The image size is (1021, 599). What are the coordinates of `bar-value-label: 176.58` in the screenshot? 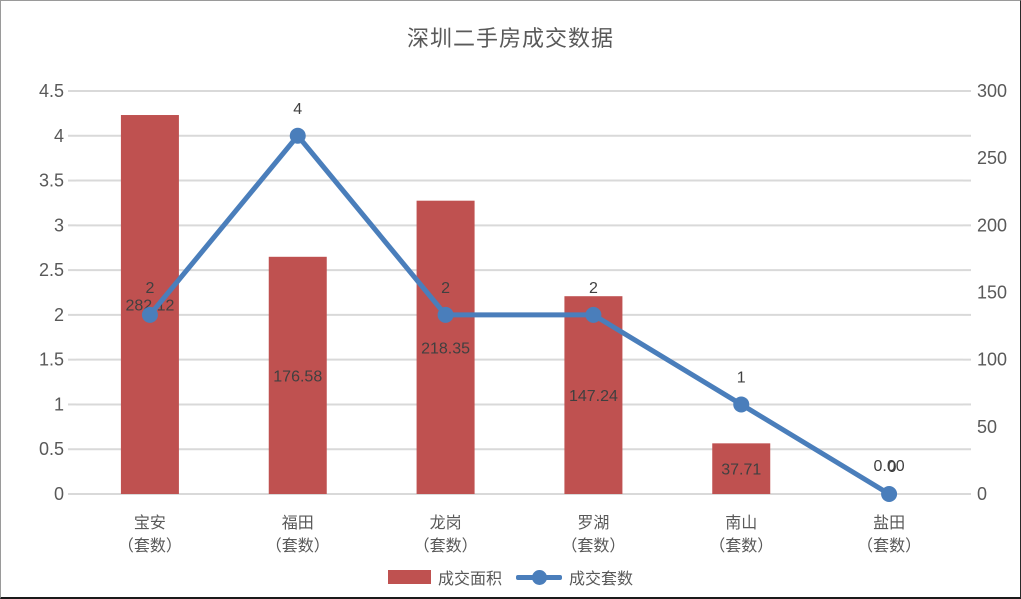 It's located at (297, 376).